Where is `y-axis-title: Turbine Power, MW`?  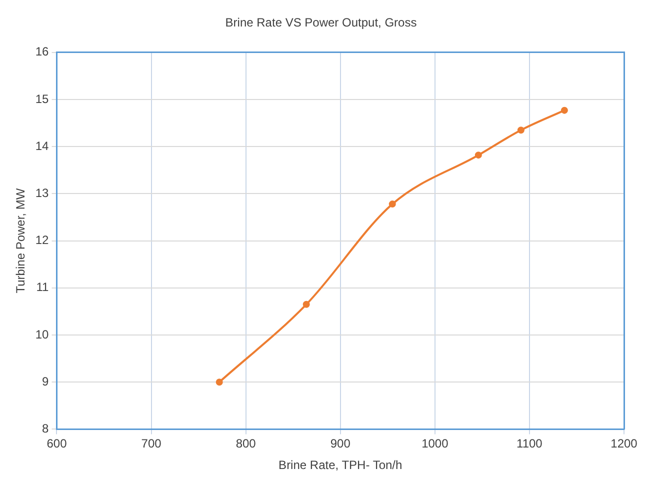 y-axis-title: Turbine Power, MW is located at coordinates (21, 241).